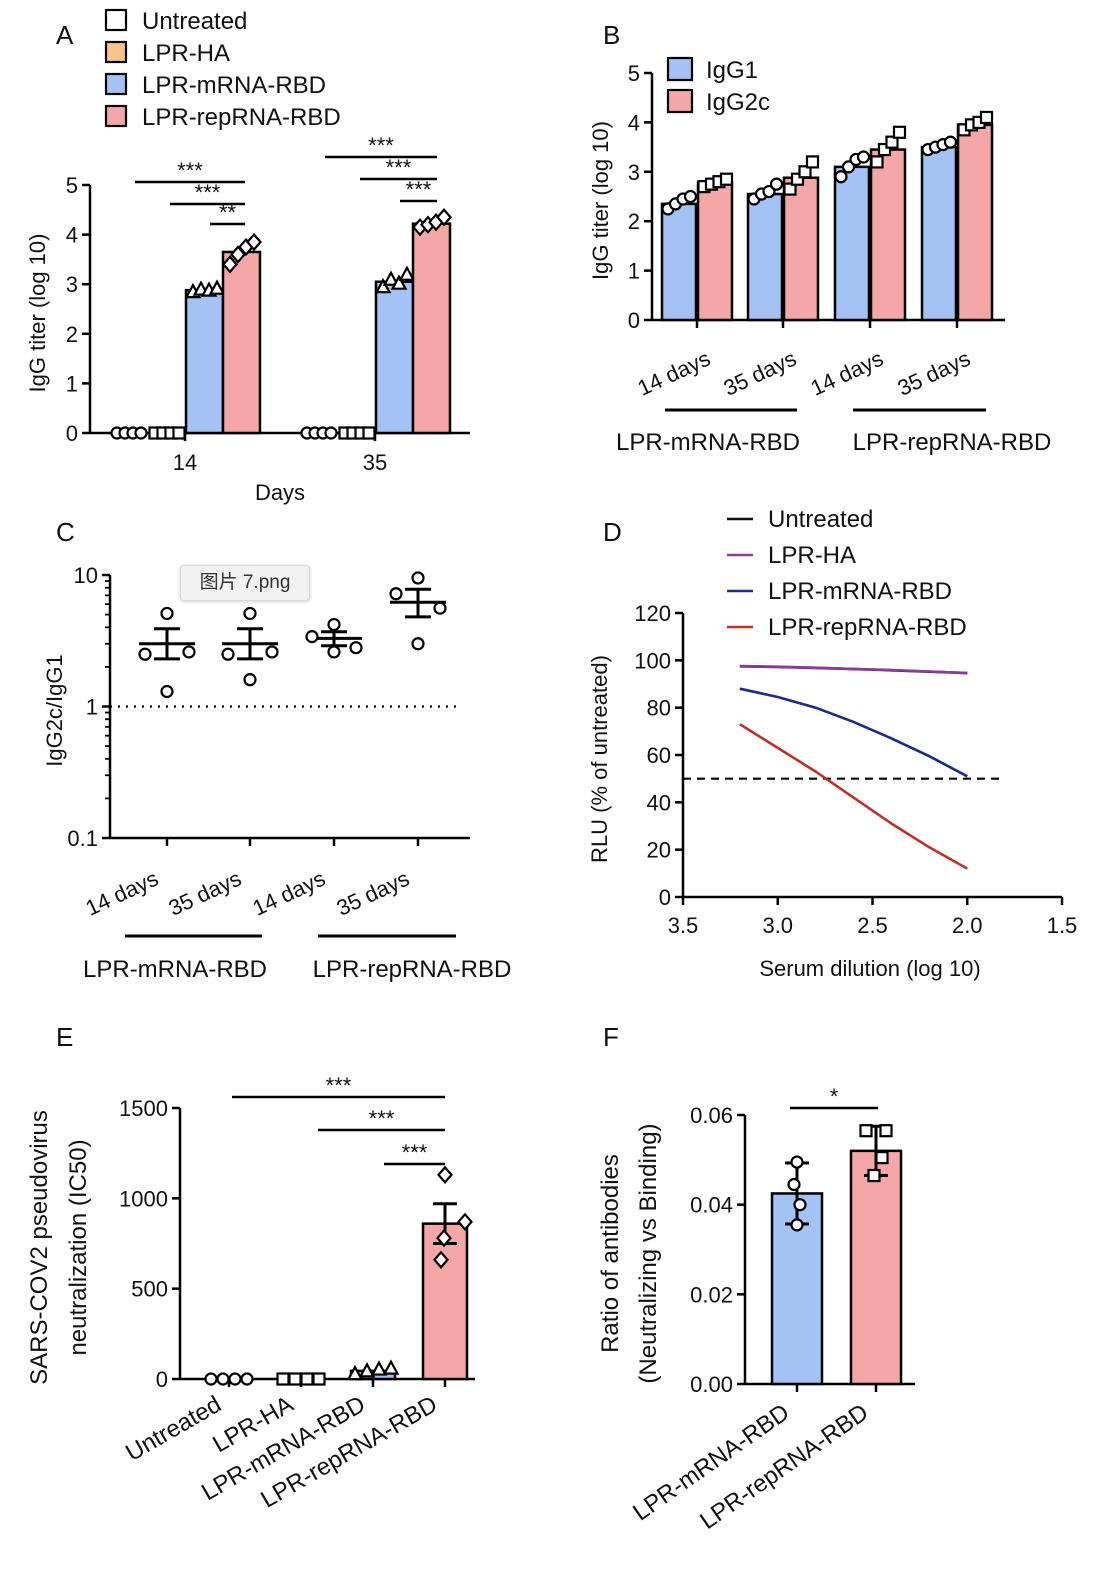 The image size is (1114, 1594). Describe the element at coordinates (54, 710) in the screenshot. I see `c-y-axis-title: IgG2c/IgG1` at that location.